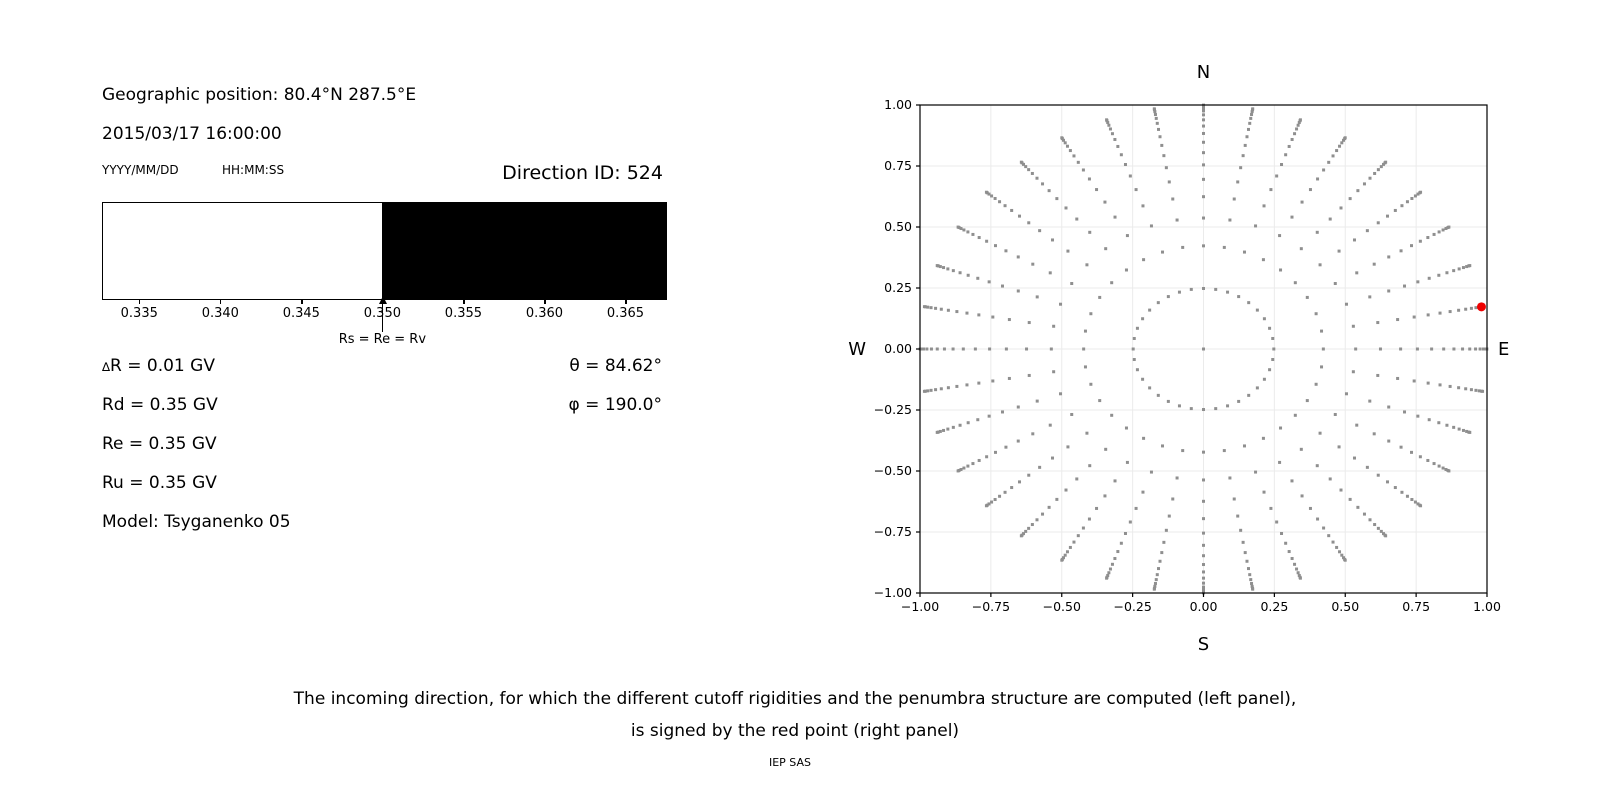  What do you see at coordinates (464, 302) in the screenshot?
I see `penumbra-tick-mark` at bounding box center [464, 302].